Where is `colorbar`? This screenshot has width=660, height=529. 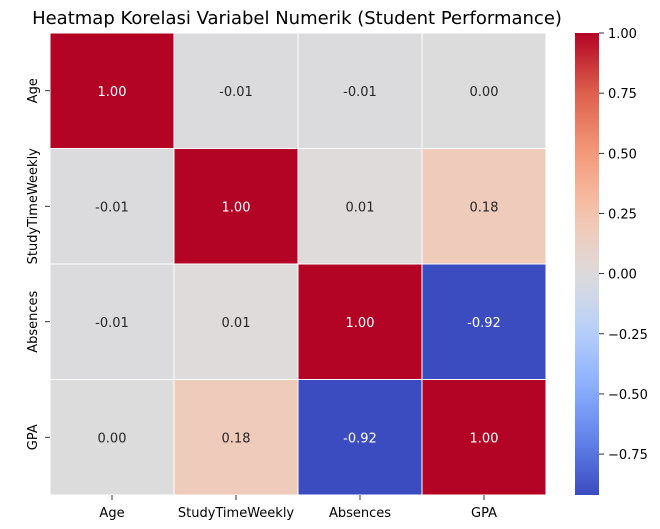
colorbar is located at coordinates (587, 264).